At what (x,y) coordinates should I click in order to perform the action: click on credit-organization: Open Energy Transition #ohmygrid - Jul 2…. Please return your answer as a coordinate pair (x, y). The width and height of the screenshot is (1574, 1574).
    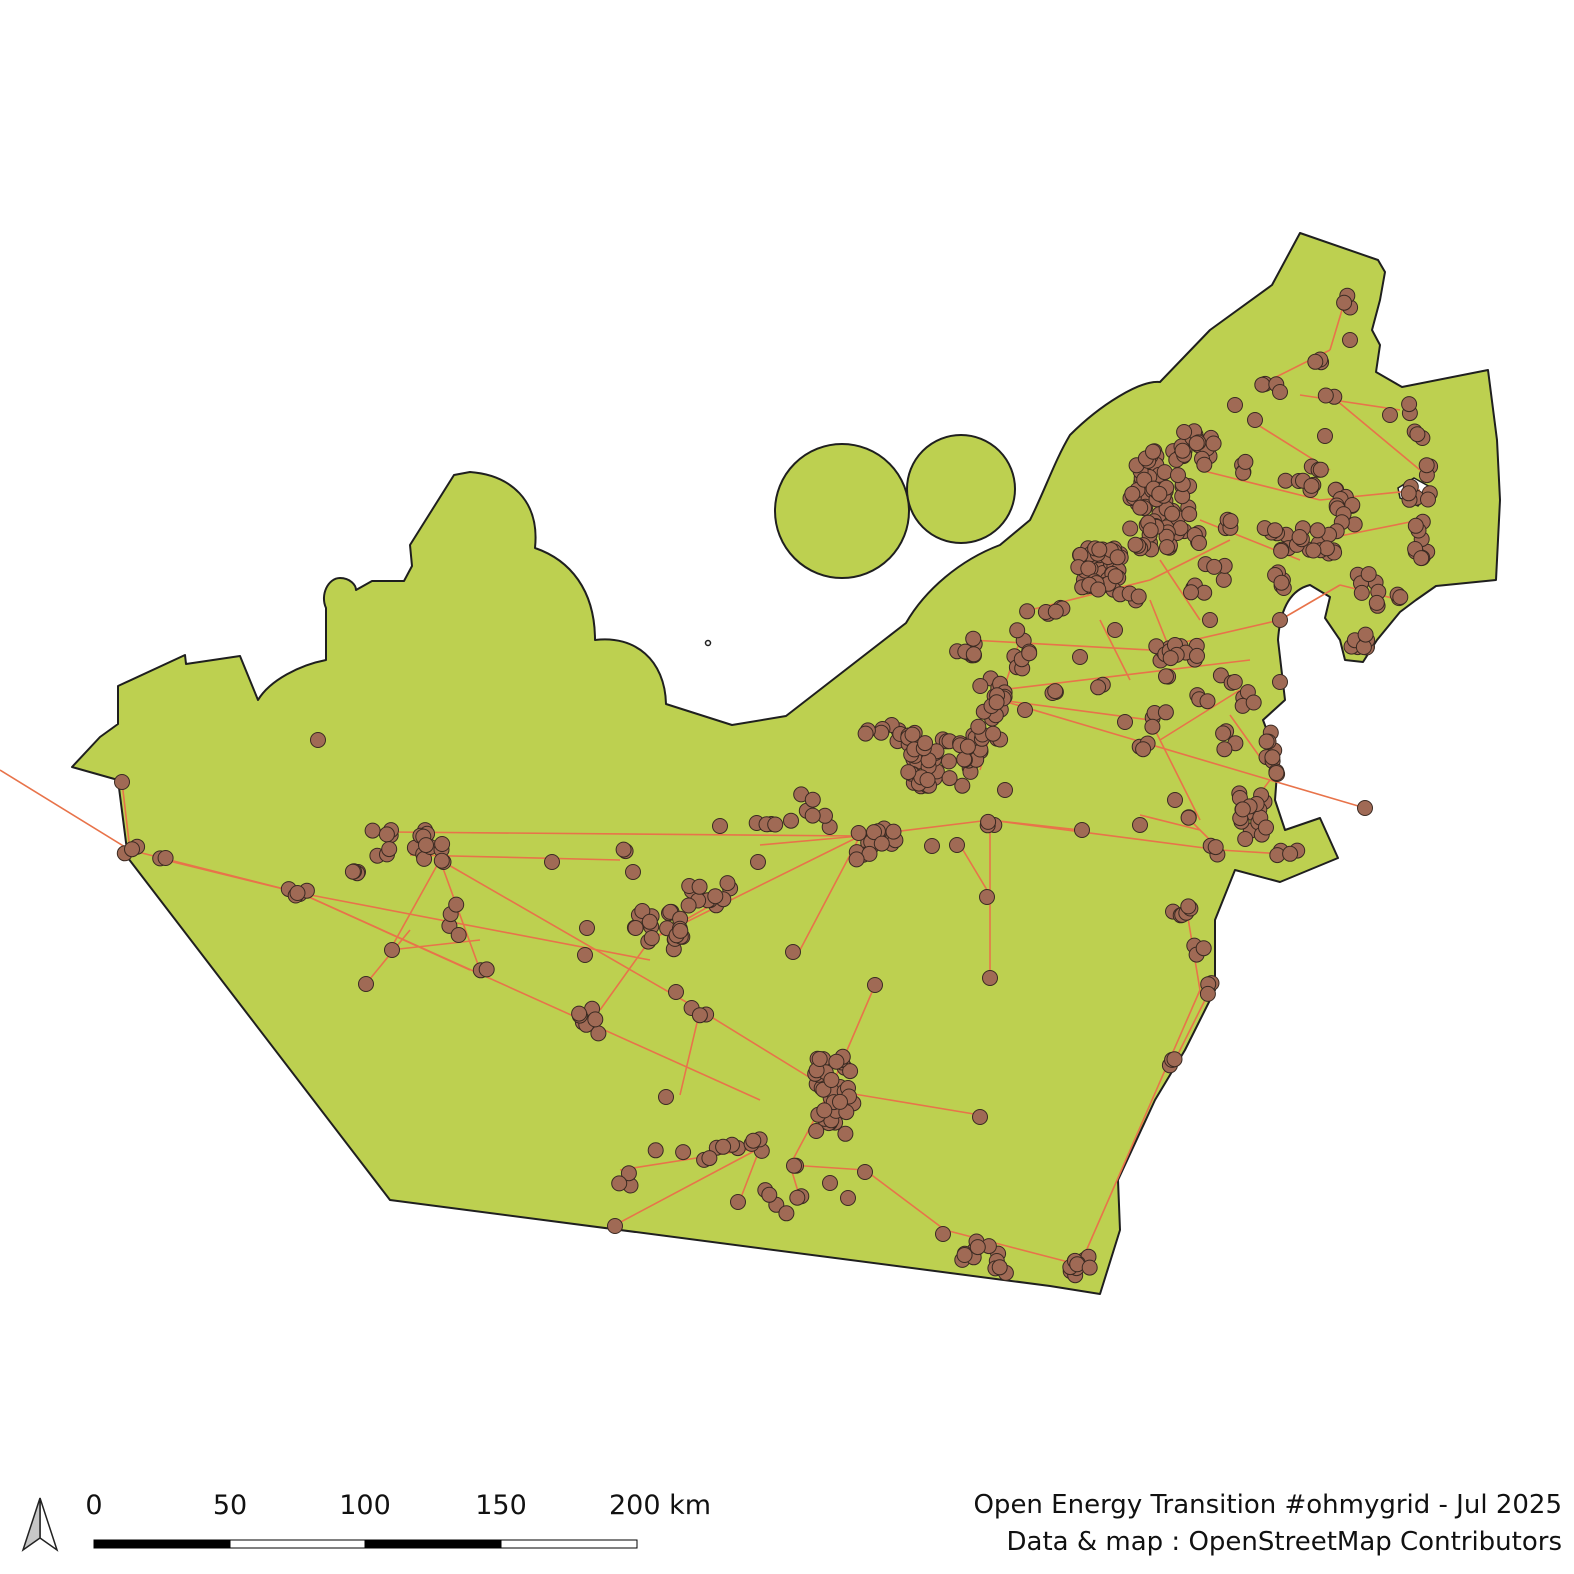
    Looking at the image, I should click on (1267, 1505).